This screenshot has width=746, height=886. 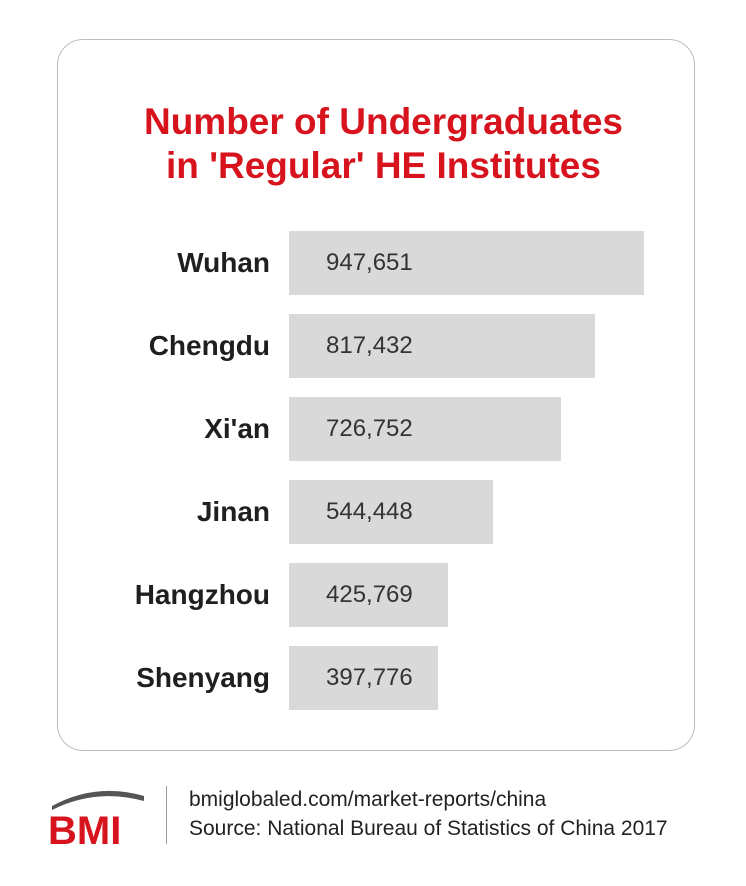 What do you see at coordinates (166, 815) in the screenshot?
I see `footer-divider` at bounding box center [166, 815].